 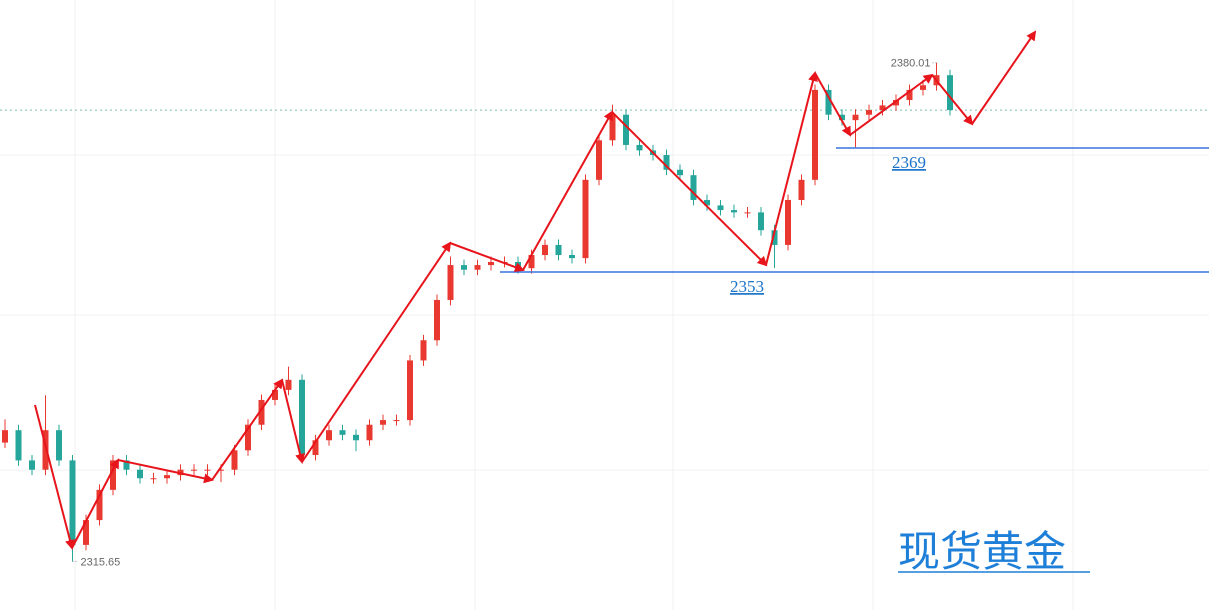 What do you see at coordinates (982, 551) in the screenshot?
I see `watermark: 现货黄金` at bounding box center [982, 551].